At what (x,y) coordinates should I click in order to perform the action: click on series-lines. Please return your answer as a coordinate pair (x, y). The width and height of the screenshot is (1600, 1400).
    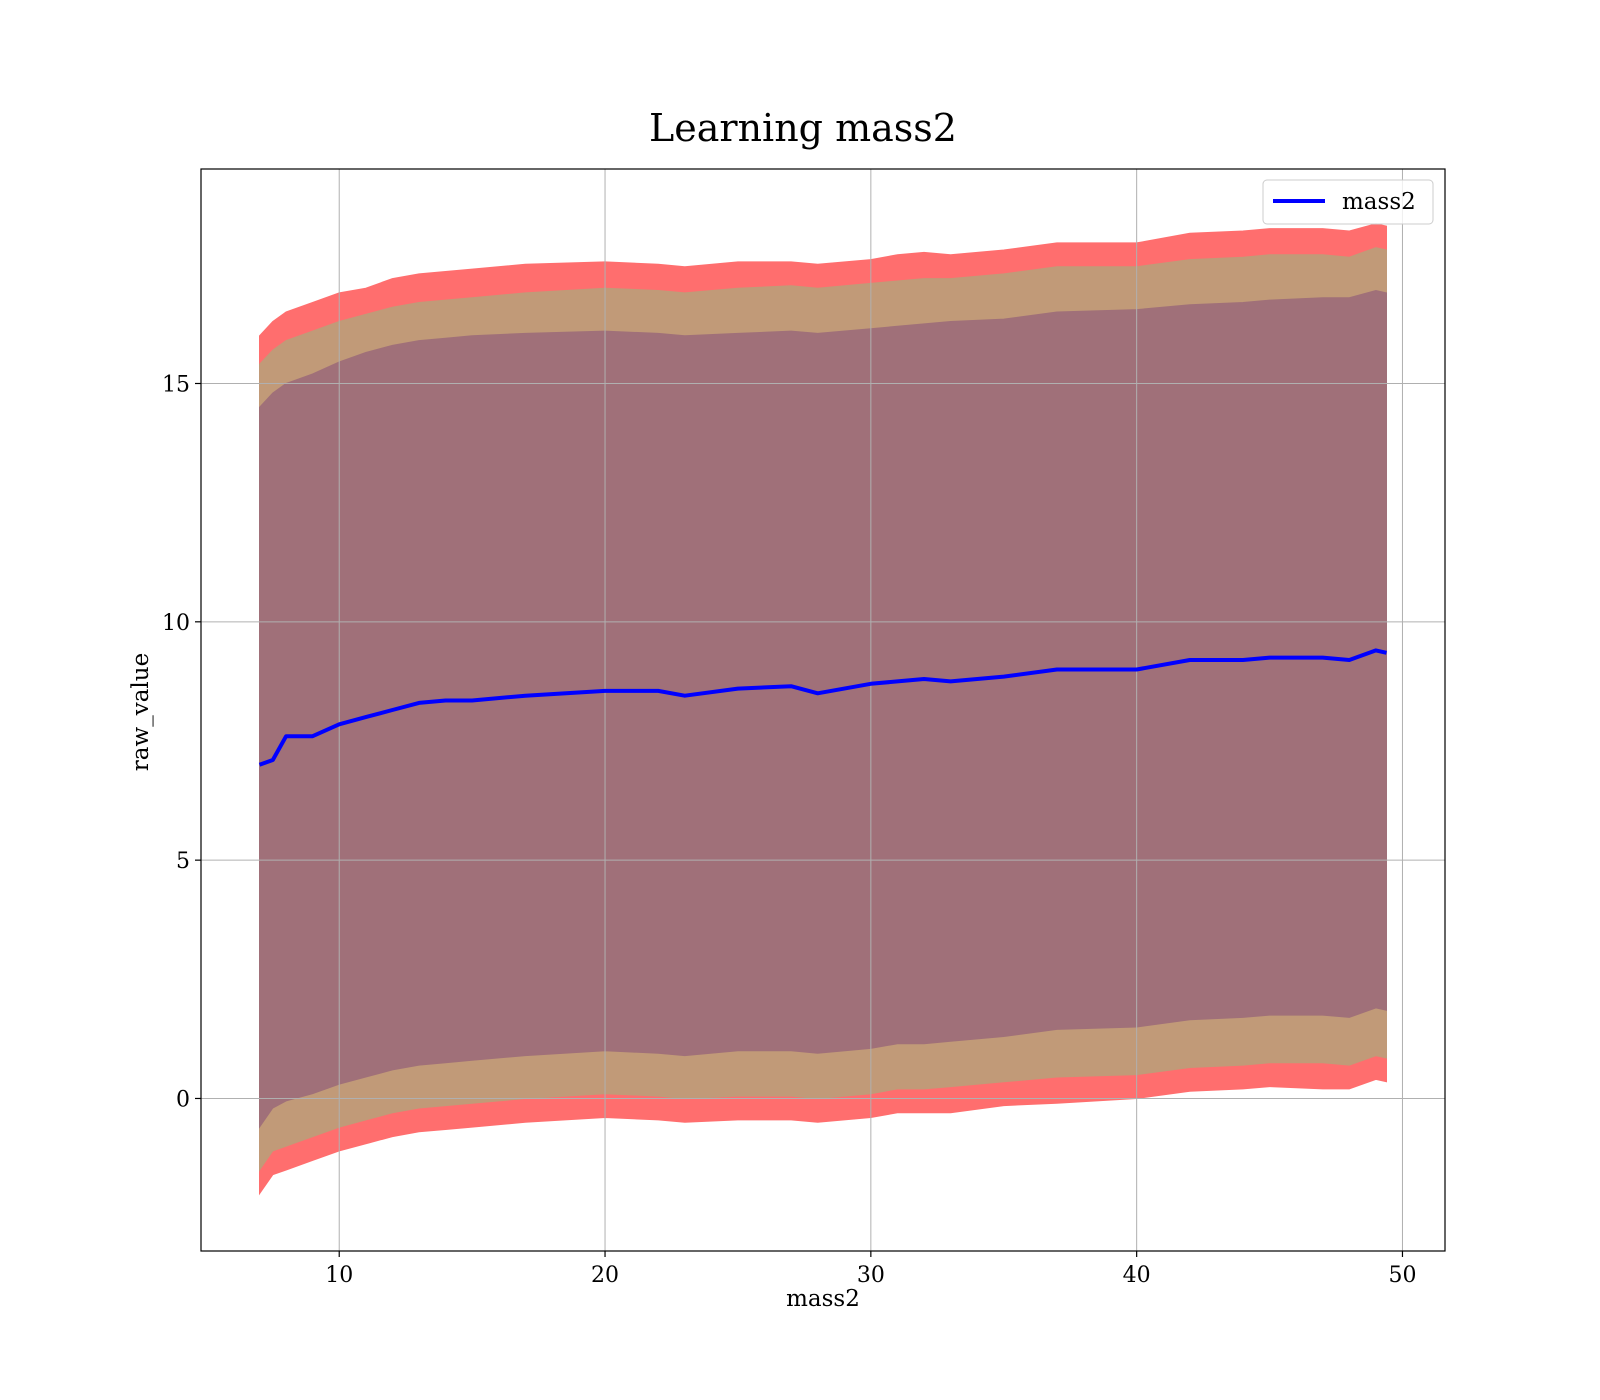
    Looking at the image, I should click on (822, 707).